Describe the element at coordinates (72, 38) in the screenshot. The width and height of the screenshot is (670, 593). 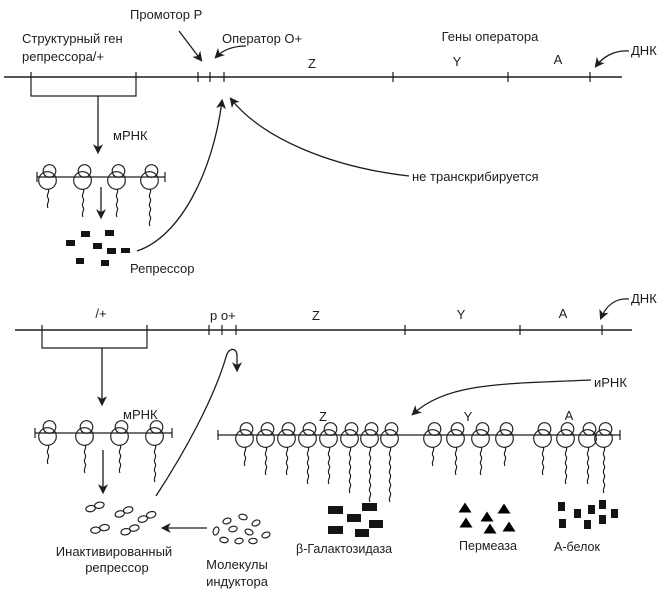
I see `structural-gene-label-line1: Структурный ген` at that location.